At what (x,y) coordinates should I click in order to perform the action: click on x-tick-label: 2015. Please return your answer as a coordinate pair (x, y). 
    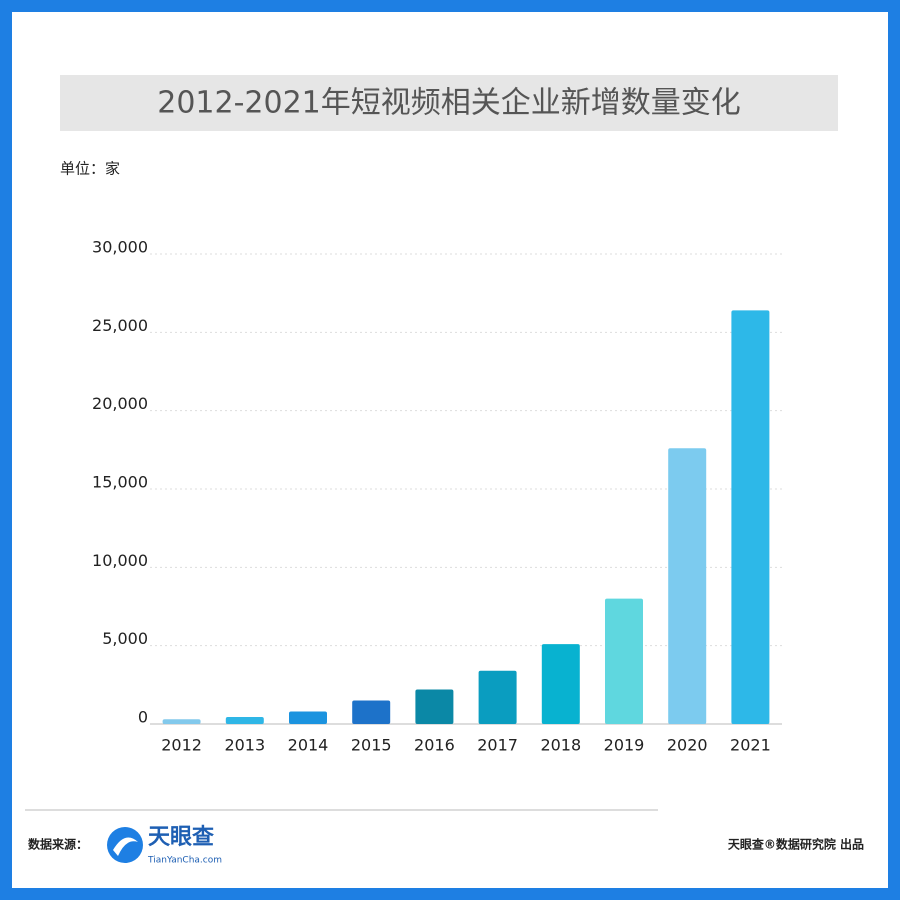
    Looking at the image, I should click on (371, 745).